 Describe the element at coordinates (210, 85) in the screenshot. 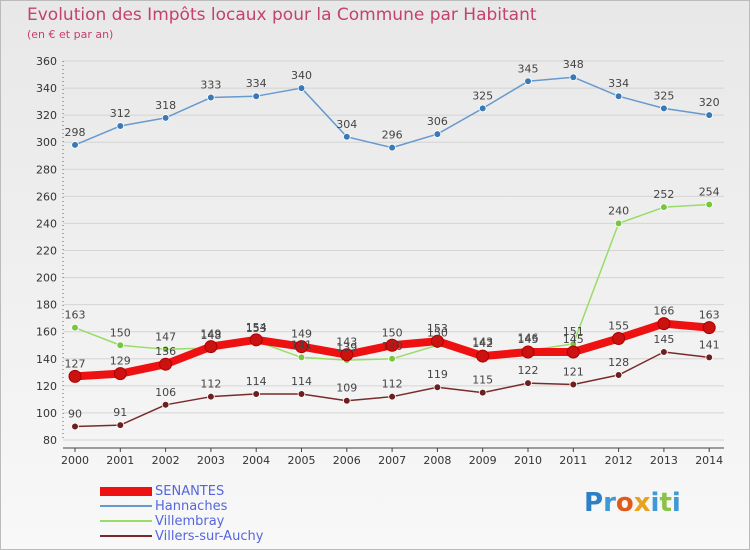

I see `data-label: 333` at that location.